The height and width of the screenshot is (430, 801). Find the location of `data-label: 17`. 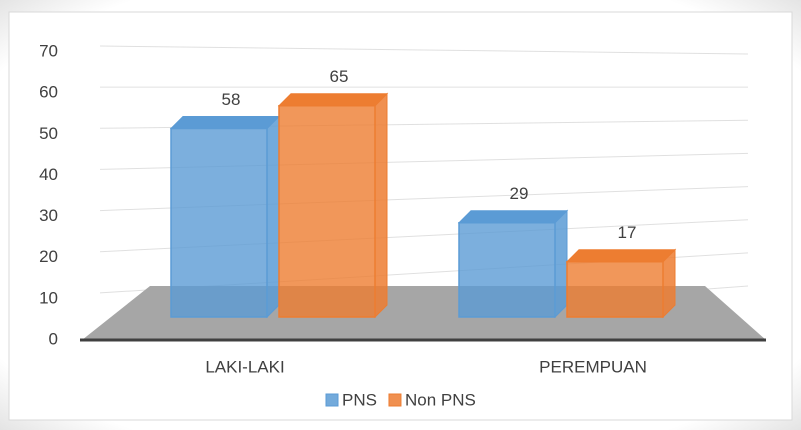

data-label: 17 is located at coordinates (627, 232).